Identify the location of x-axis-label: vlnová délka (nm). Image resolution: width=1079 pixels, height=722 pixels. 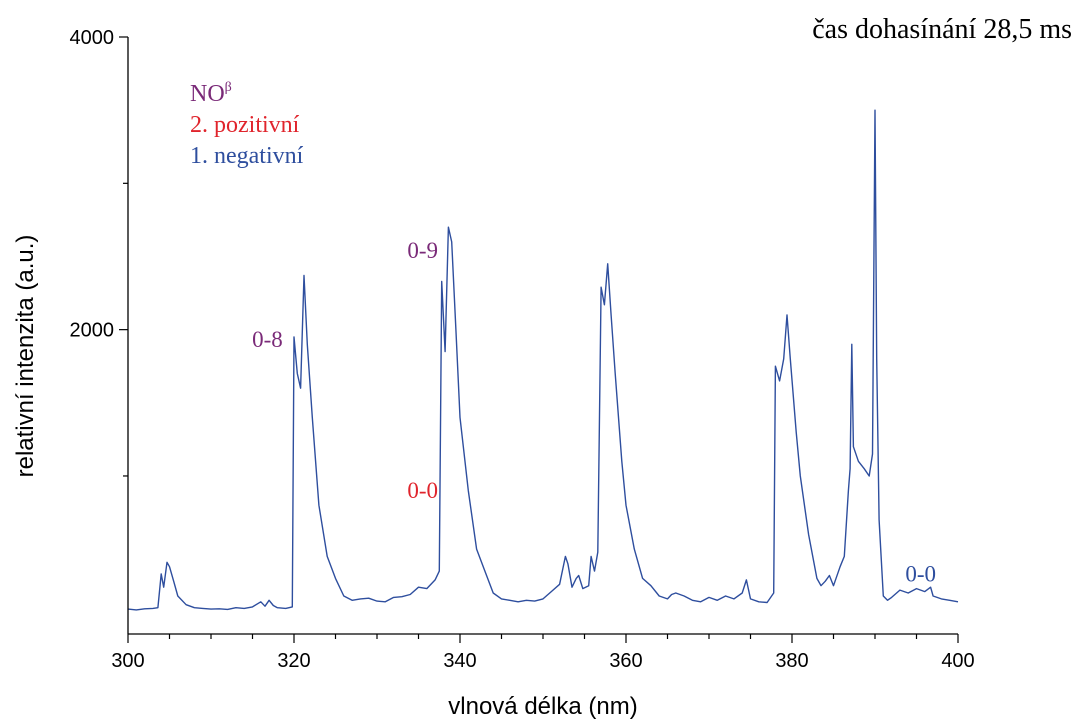
(542, 706).